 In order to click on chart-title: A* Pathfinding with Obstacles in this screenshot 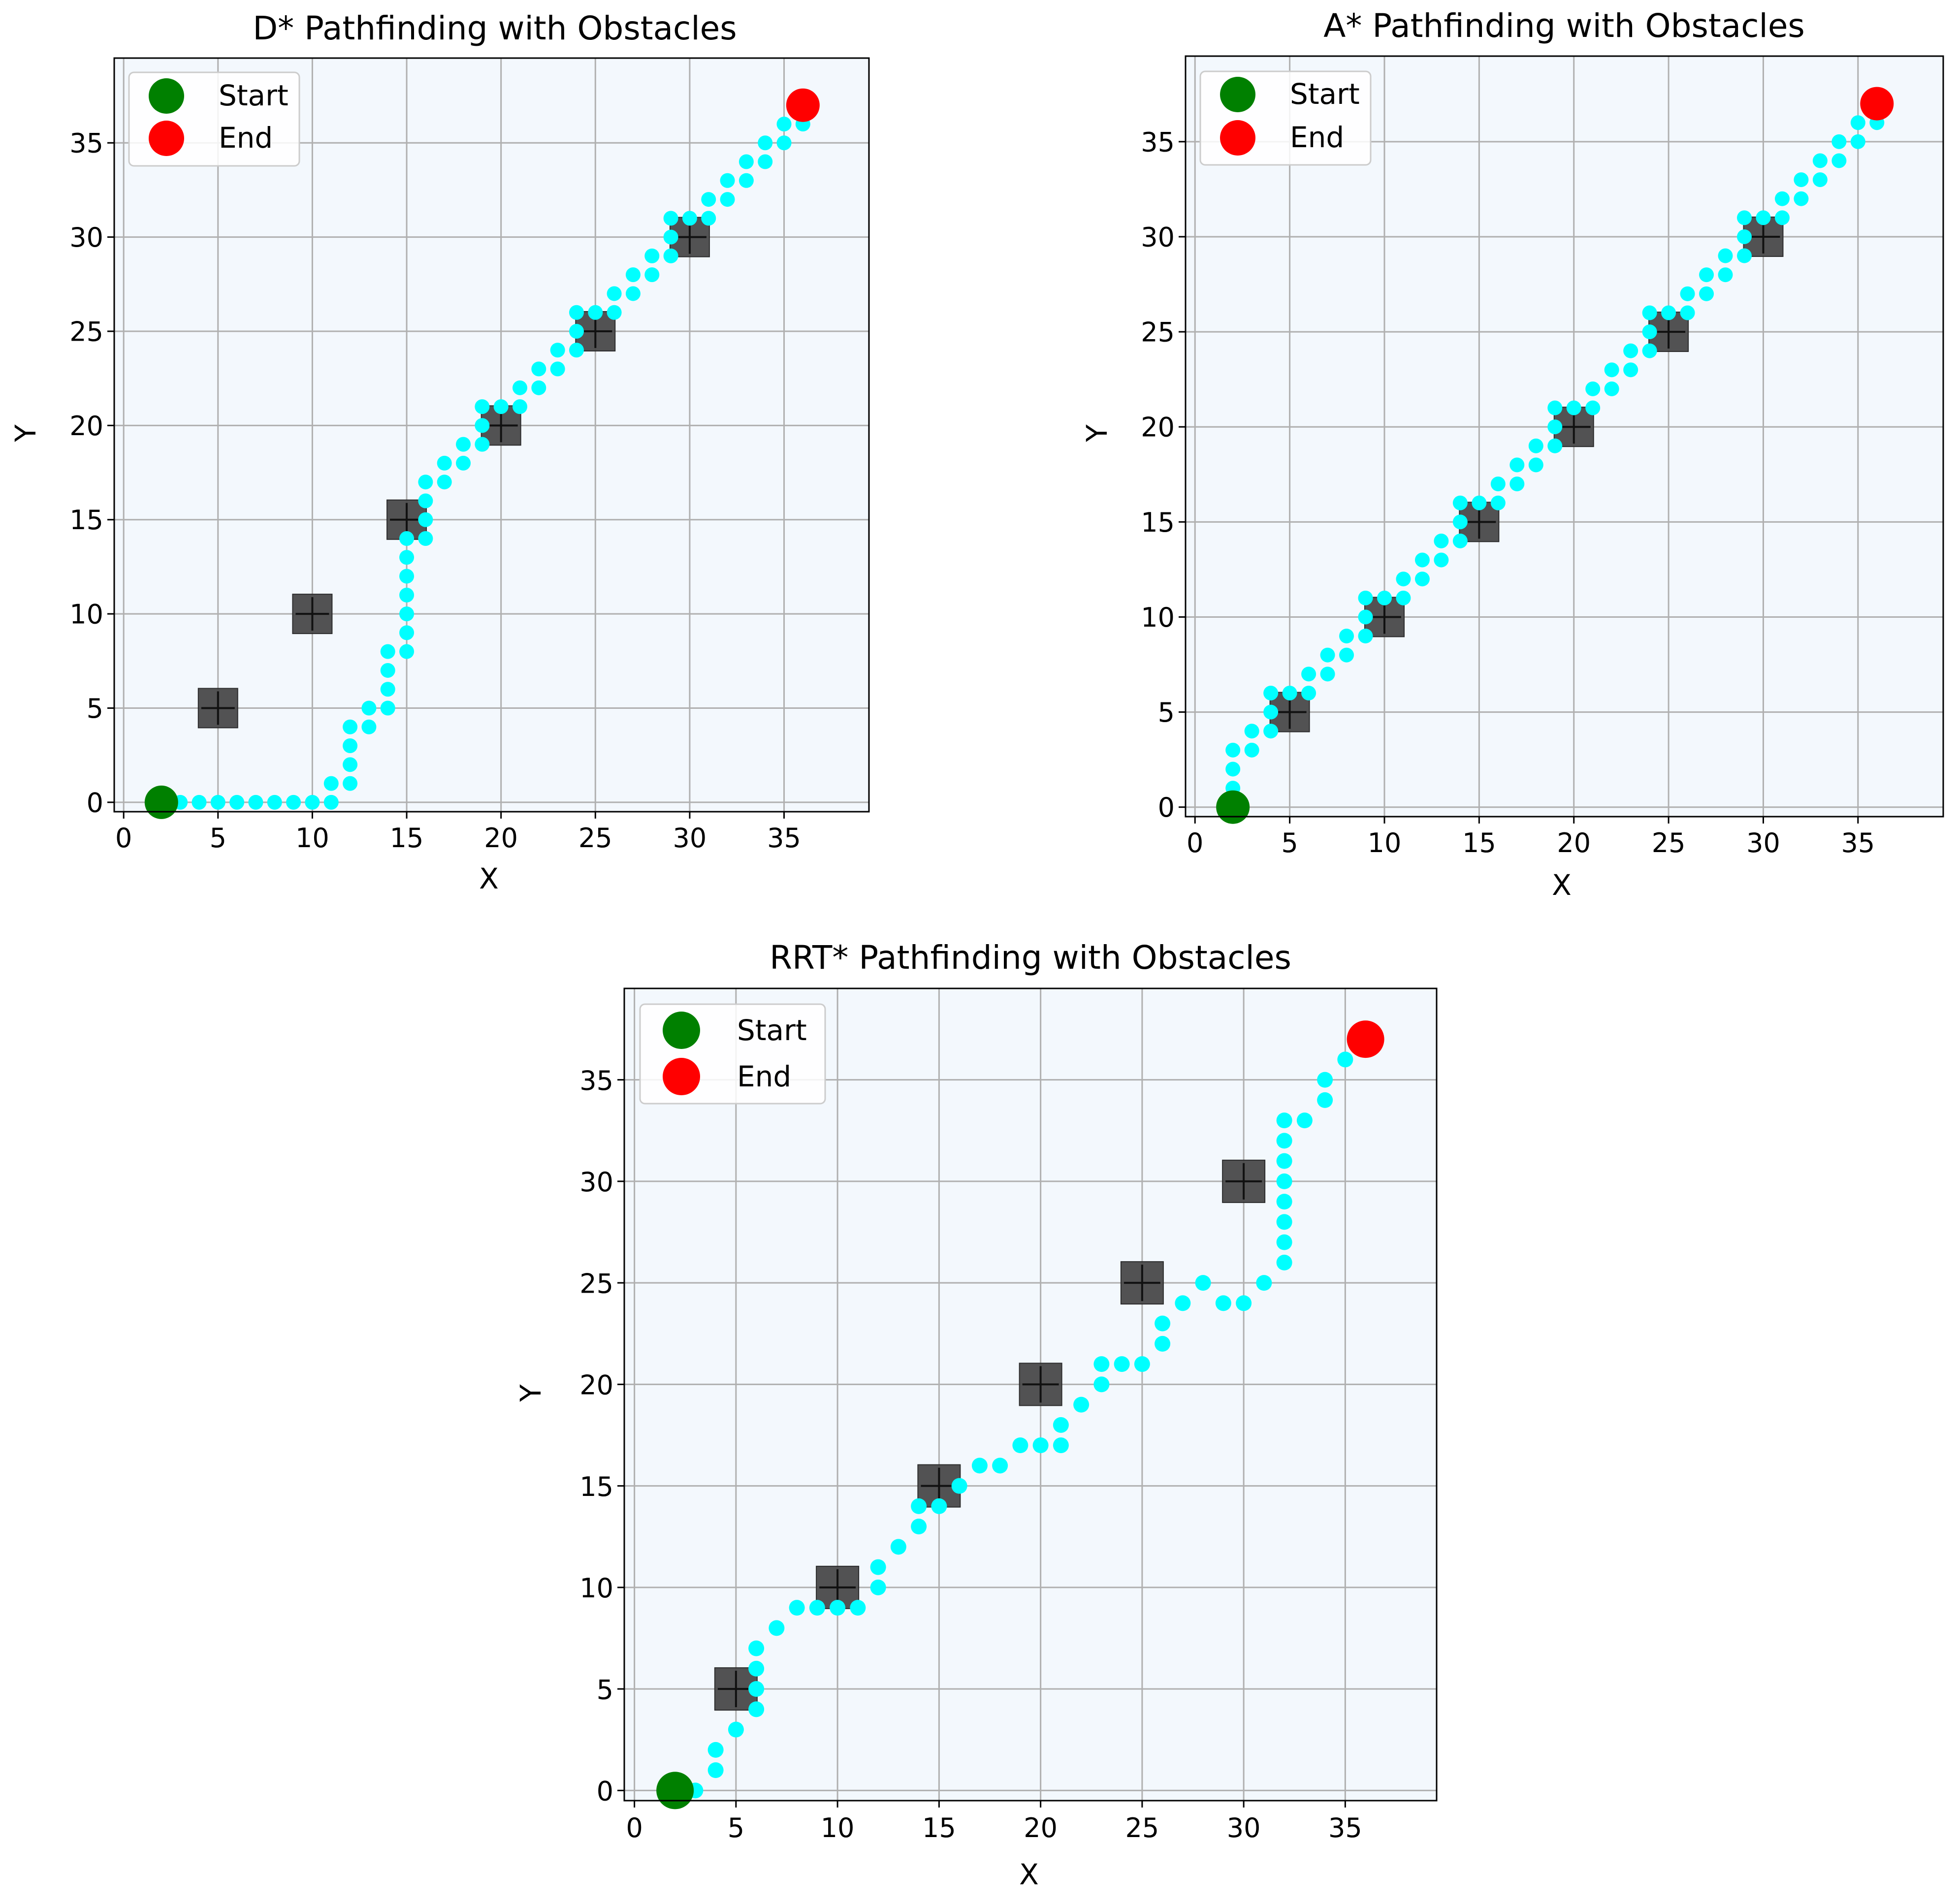, I will do `click(1564, 26)`.